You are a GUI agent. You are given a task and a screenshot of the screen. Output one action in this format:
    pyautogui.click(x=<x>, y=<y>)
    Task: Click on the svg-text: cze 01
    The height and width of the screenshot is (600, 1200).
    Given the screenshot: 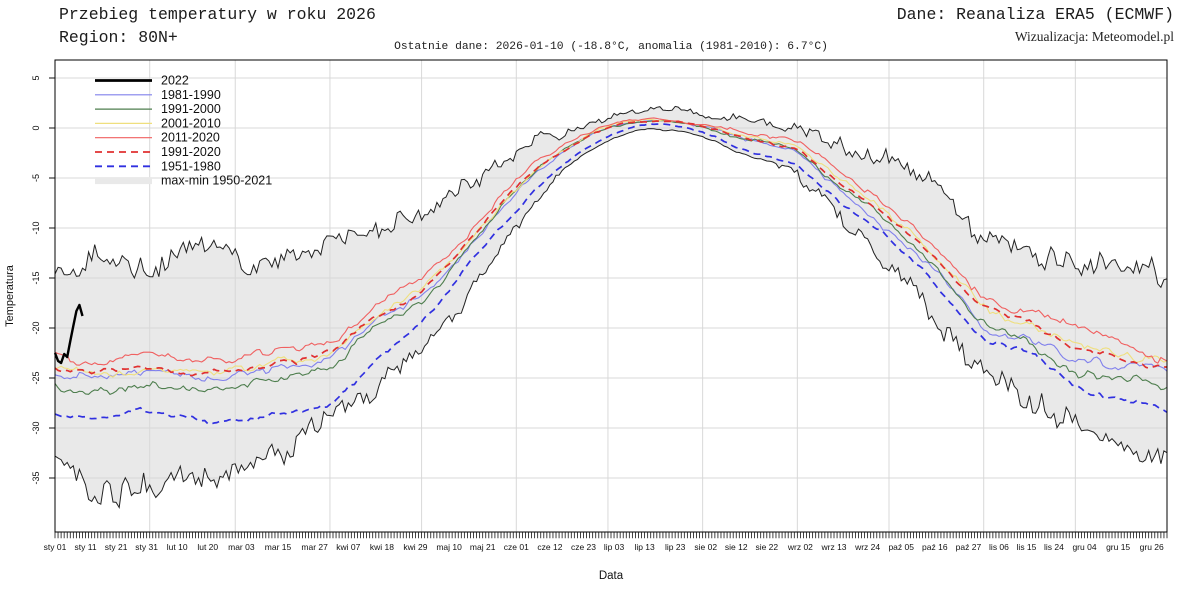 What is the action you would take?
    pyautogui.click(x=516, y=547)
    